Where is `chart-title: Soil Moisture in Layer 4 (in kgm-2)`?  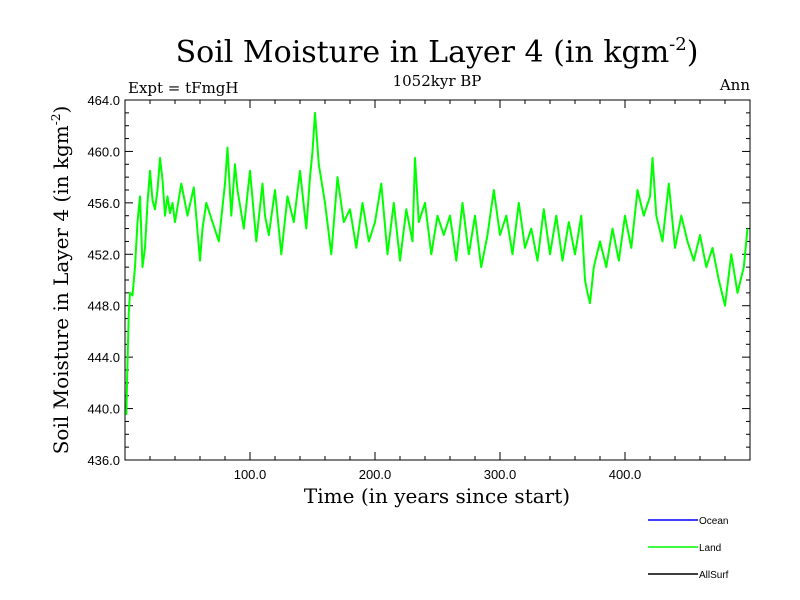 chart-title: Soil Moisture in Layer 4 (in kgm-2) is located at coordinates (437, 52).